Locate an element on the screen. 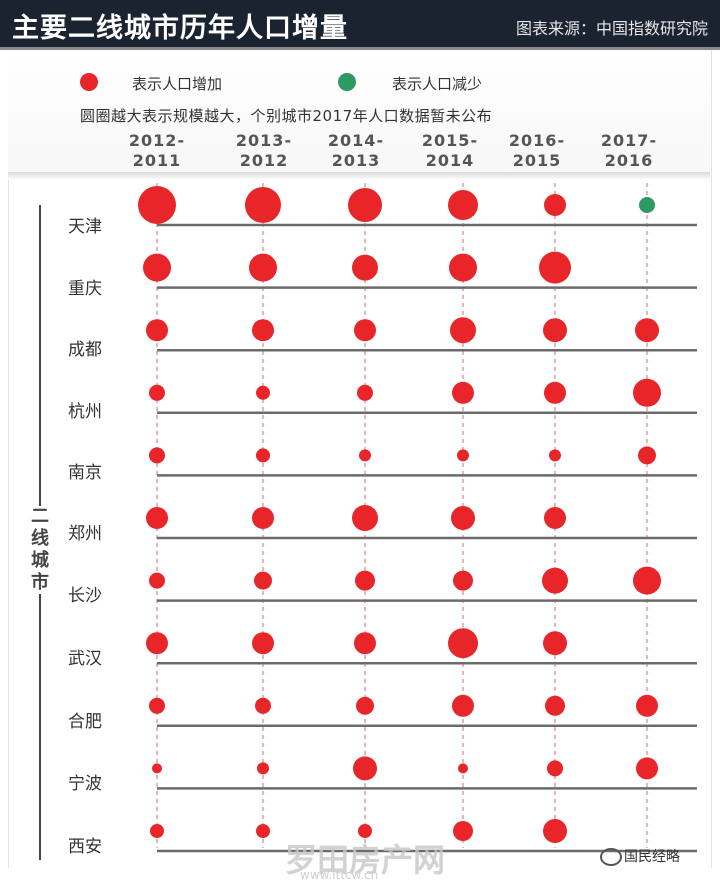 The image size is (720, 886). column-header-5: 2017- 2016 is located at coordinates (629, 151).